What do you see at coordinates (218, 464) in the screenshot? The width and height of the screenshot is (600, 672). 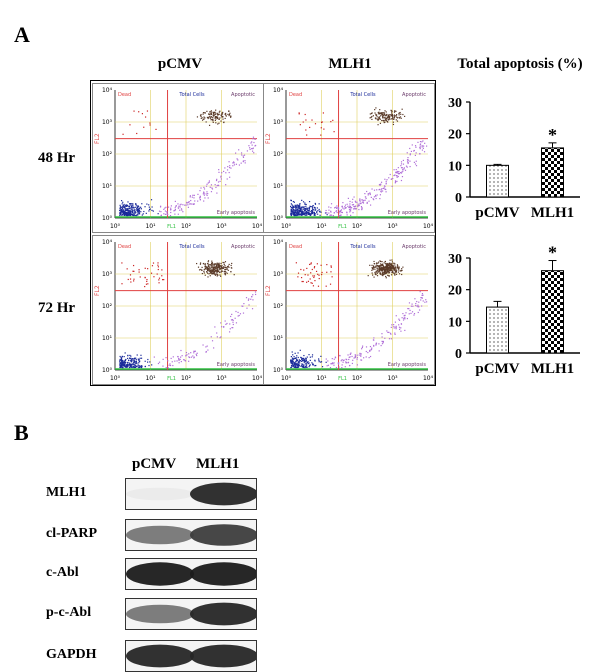 I see `lane-header-mlh1: MLH1` at bounding box center [218, 464].